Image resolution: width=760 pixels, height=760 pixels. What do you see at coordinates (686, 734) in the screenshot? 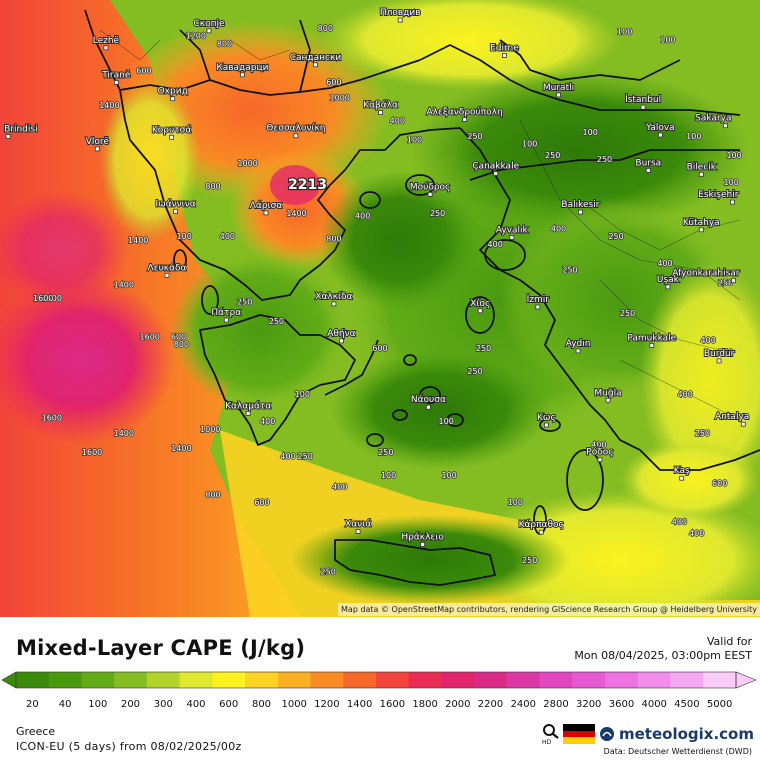
I see `brand-name: meteologix.com` at bounding box center [686, 734].